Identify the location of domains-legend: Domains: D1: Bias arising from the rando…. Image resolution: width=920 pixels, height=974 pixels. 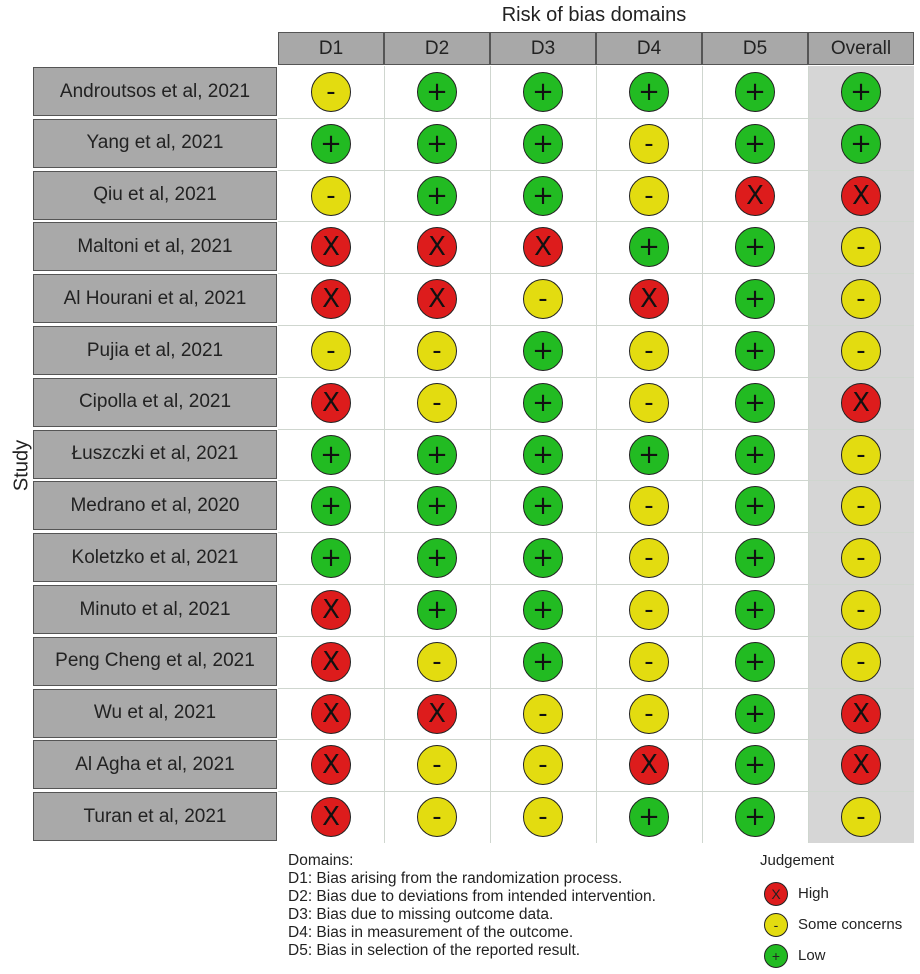
(472, 906).